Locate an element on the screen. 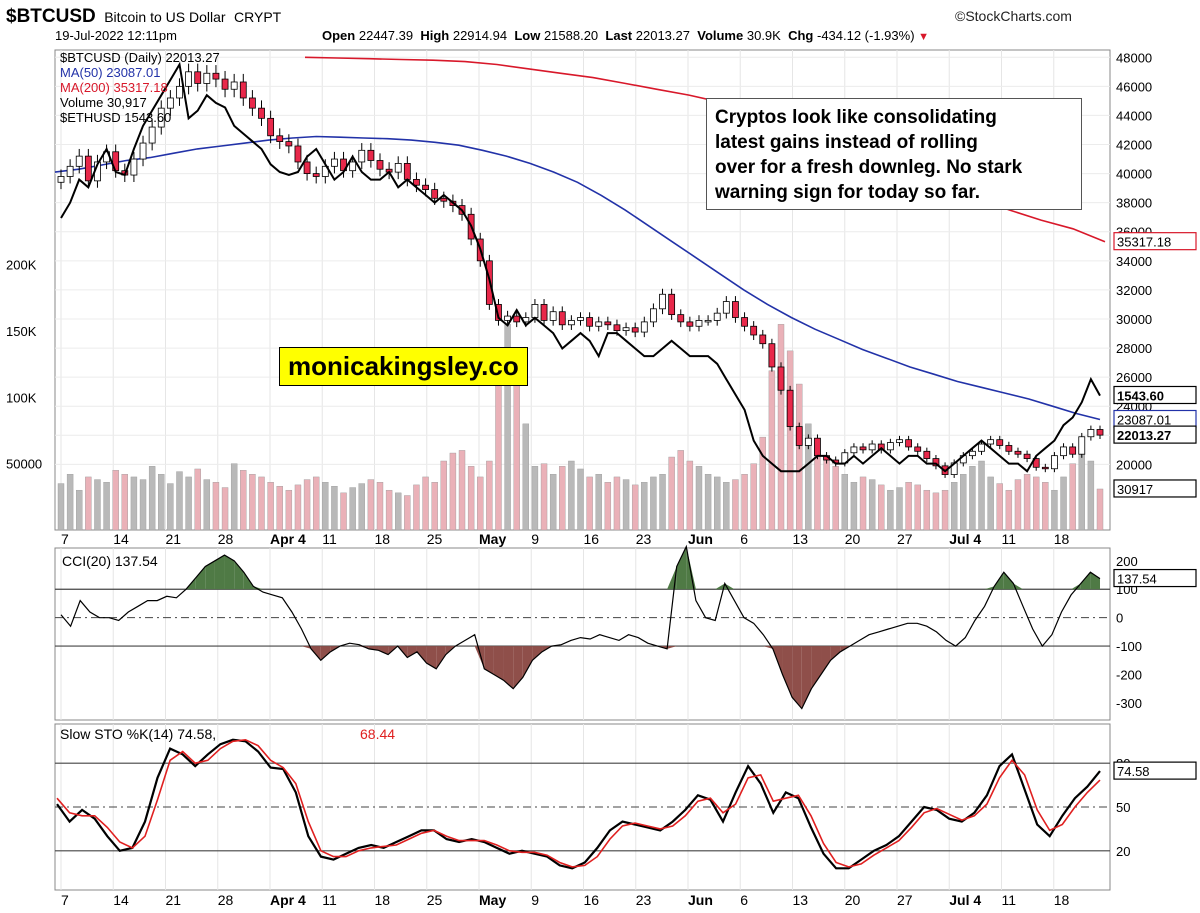  y-tick-label: 44000 is located at coordinates (1134, 115).